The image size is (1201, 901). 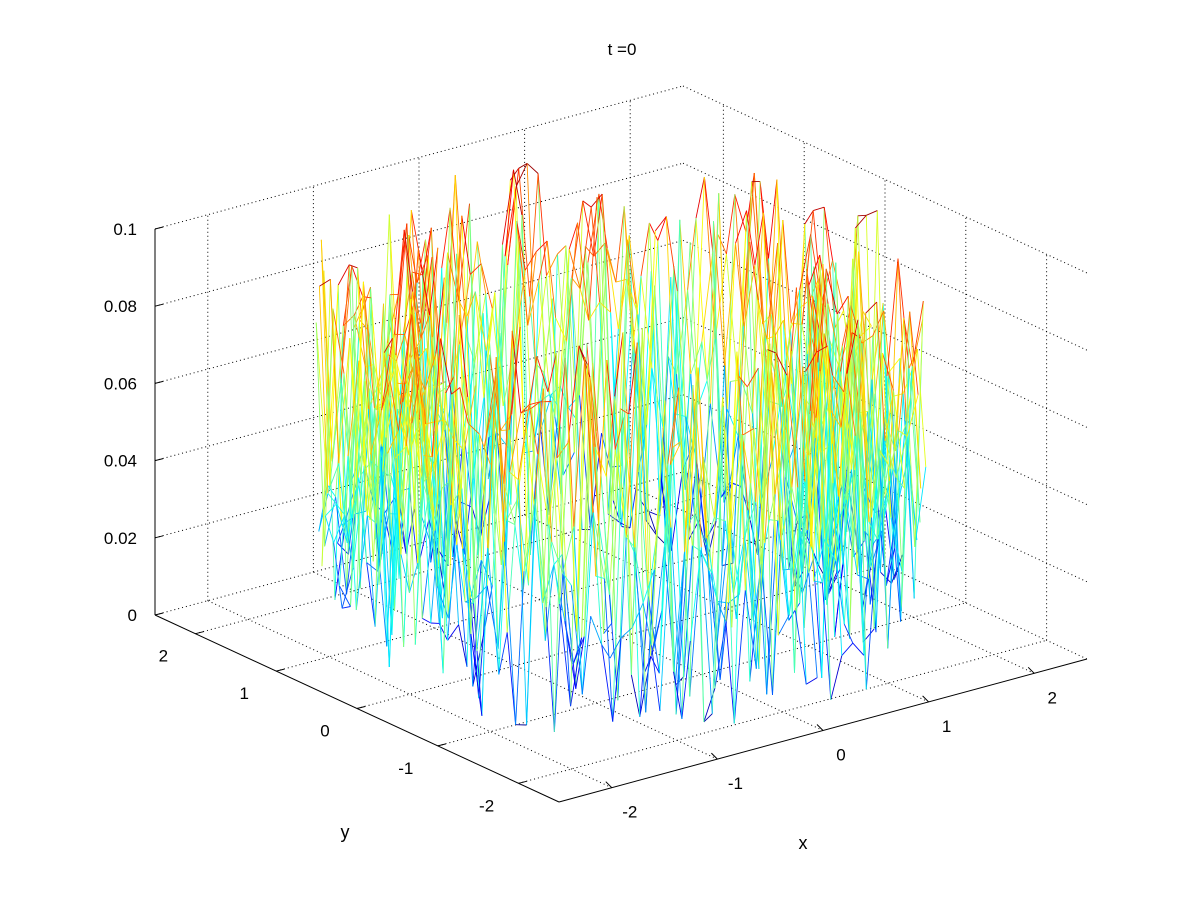 What do you see at coordinates (132, 615) in the screenshot?
I see `z-tick-label: 0` at bounding box center [132, 615].